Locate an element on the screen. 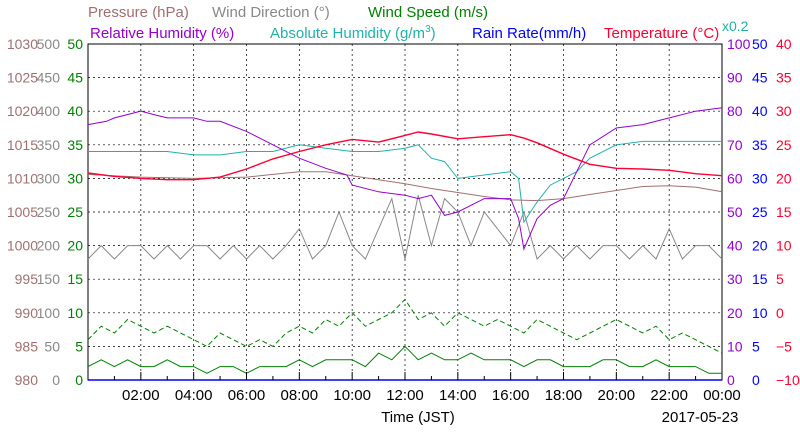 This screenshot has width=800, height=434. y-tick-label: 995 is located at coordinates (27, 279).